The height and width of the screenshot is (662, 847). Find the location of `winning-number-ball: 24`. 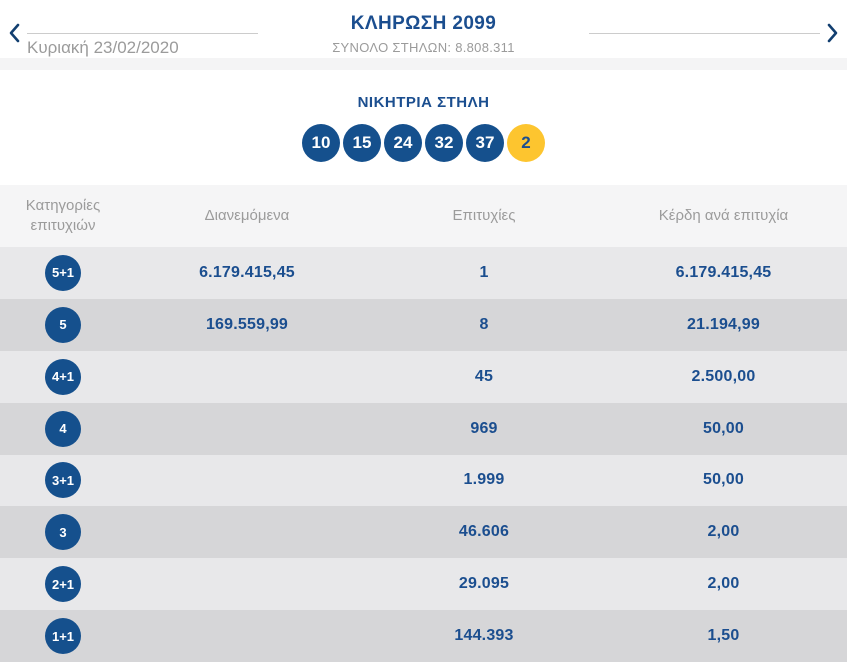

winning-number-ball: 24 is located at coordinates (403, 143).